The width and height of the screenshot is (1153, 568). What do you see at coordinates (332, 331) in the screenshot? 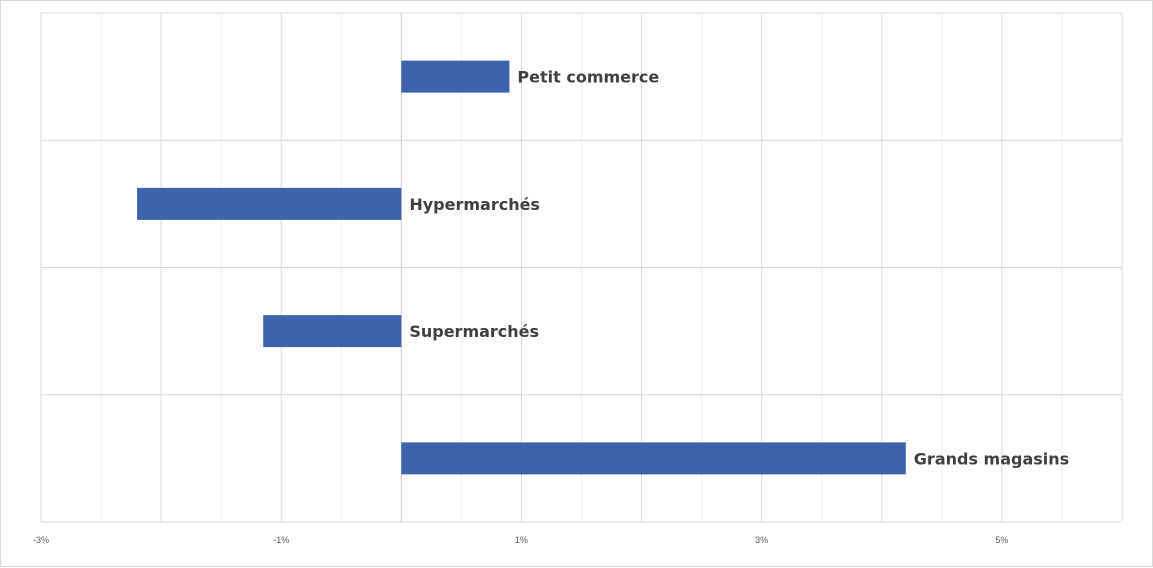
I see `bar-supermarch-s` at bounding box center [332, 331].